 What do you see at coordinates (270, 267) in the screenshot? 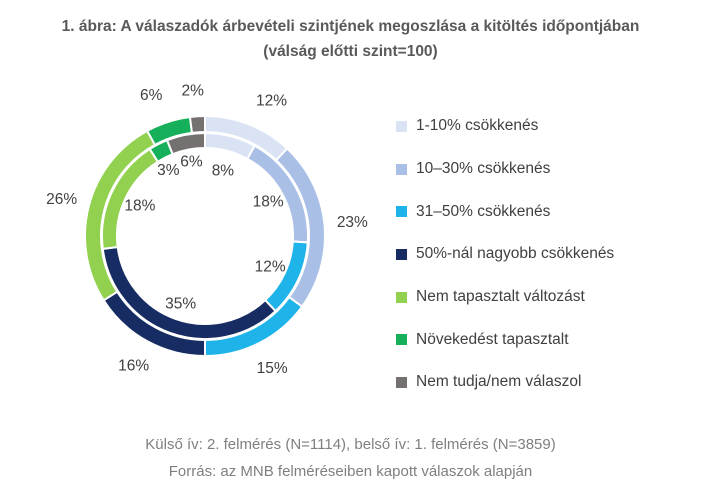
I see `inner-label-3: 12%` at bounding box center [270, 267].